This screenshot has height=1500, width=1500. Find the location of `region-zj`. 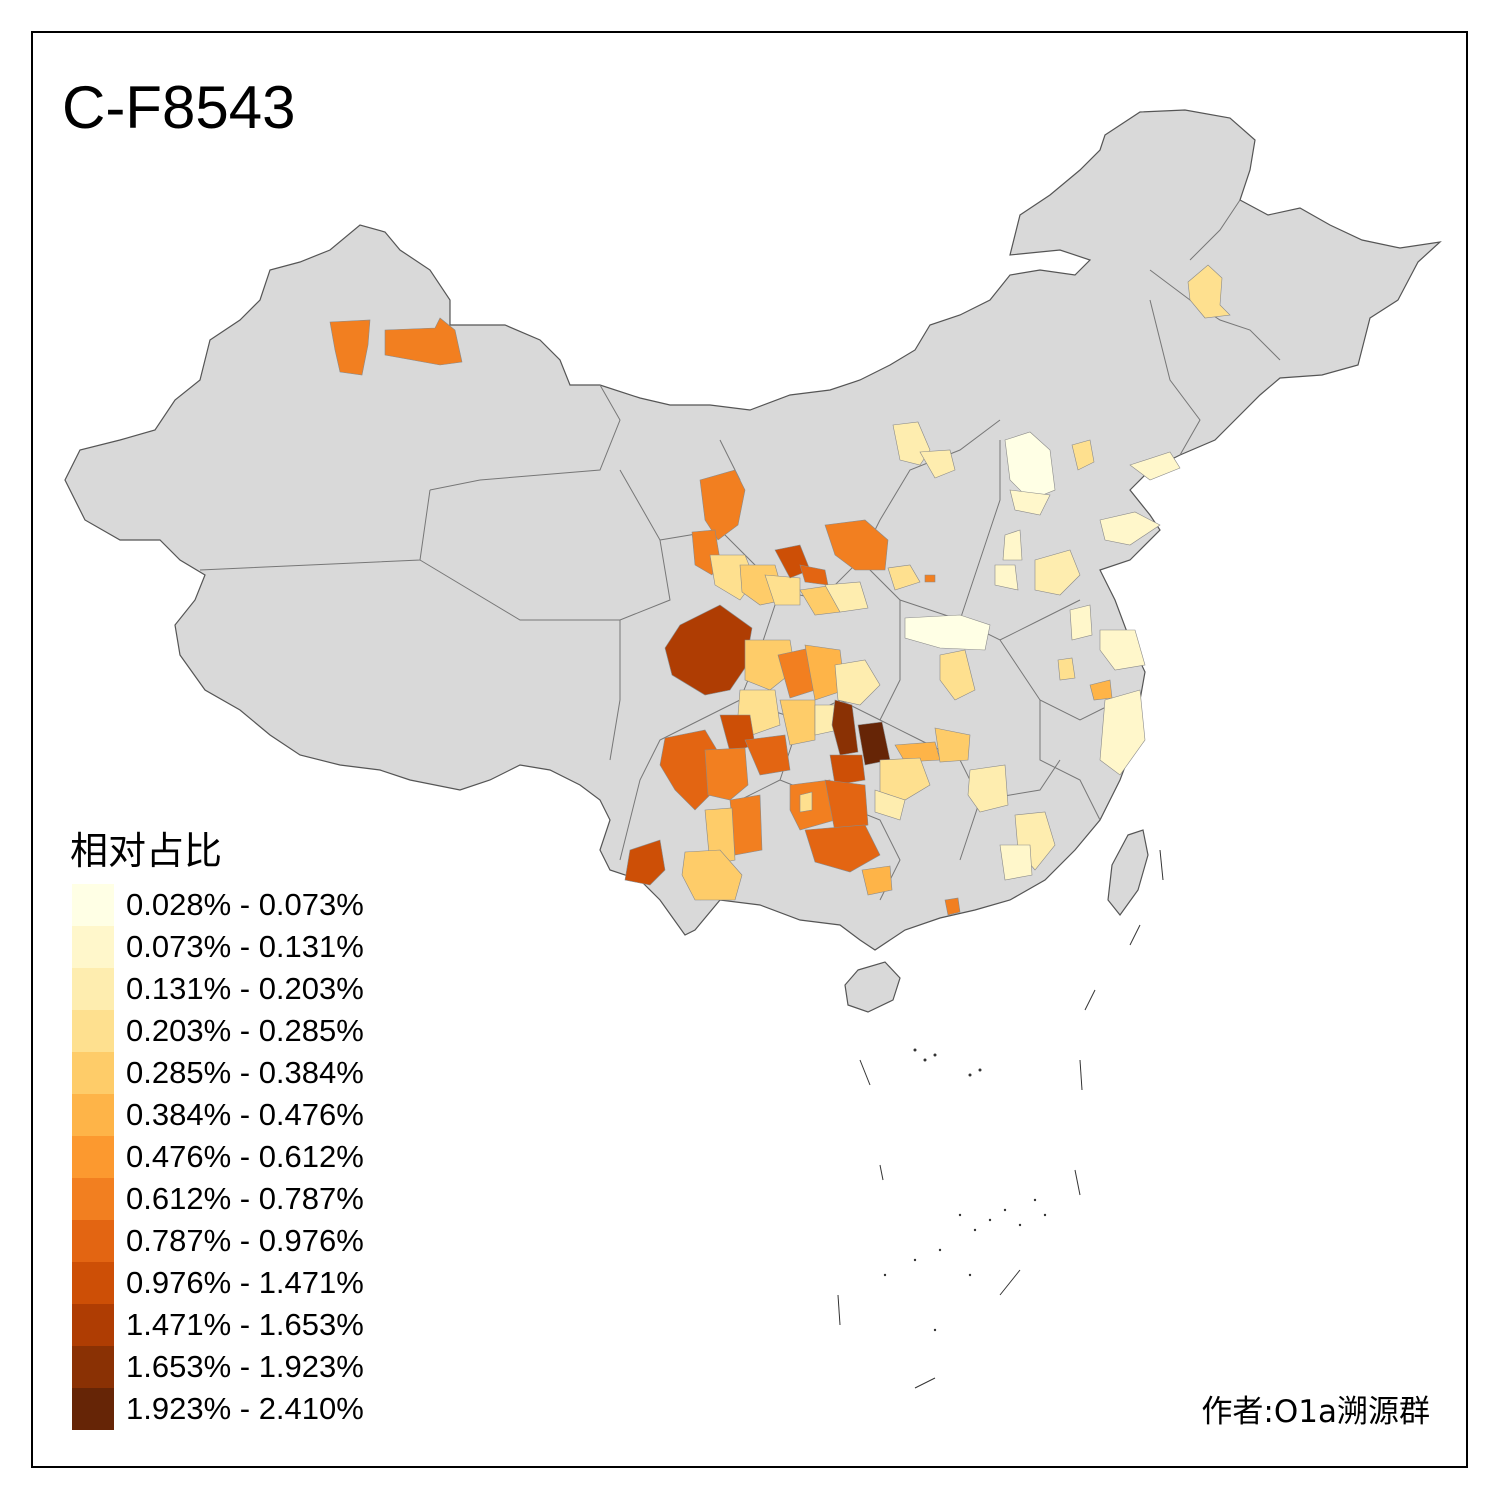

region-zj is located at coordinates (1122, 732).